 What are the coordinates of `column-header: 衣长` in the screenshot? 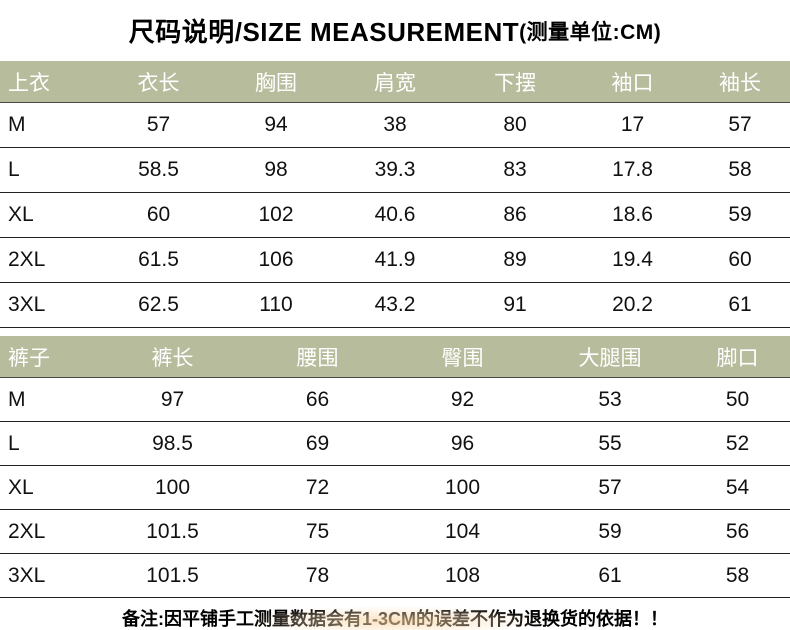 It's located at (158, 82).